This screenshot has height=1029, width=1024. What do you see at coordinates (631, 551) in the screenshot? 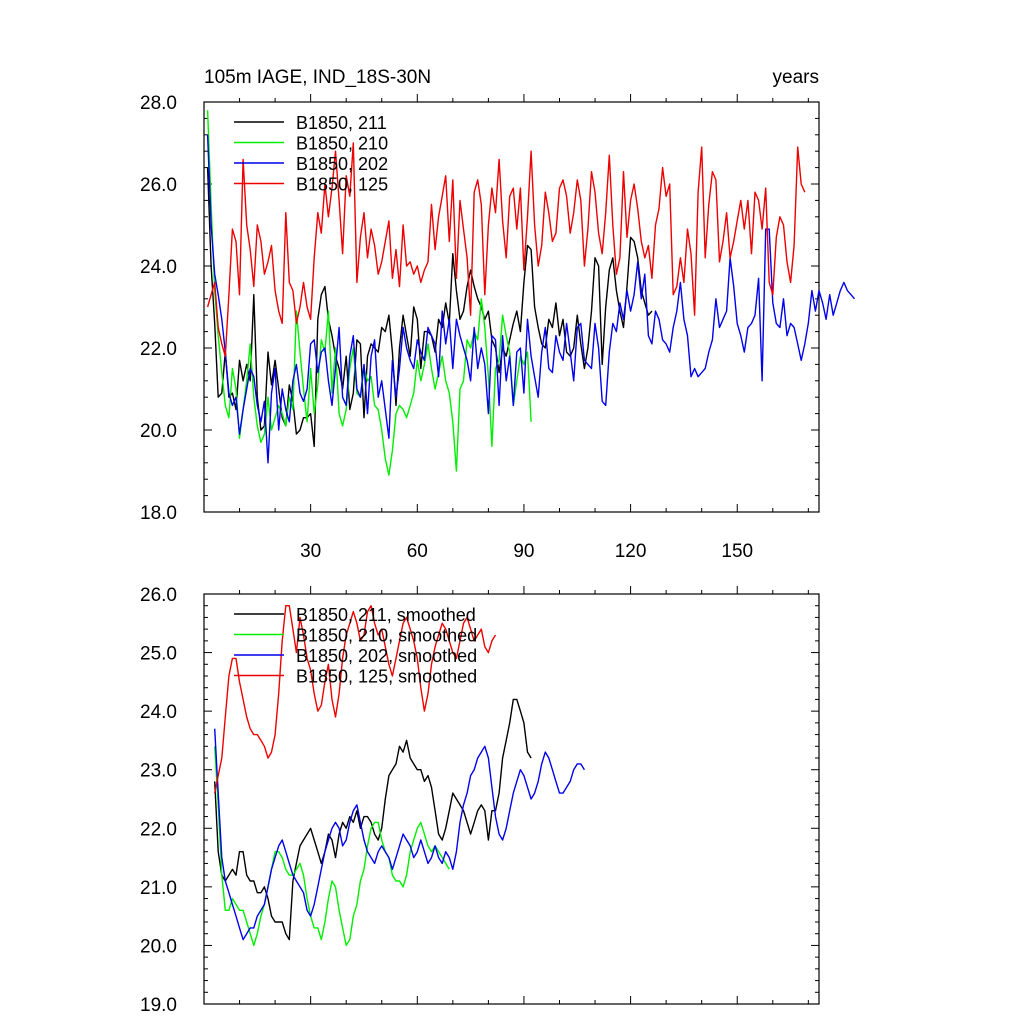
I see `x-tick-label: 120` at bounding box center [631, 551].